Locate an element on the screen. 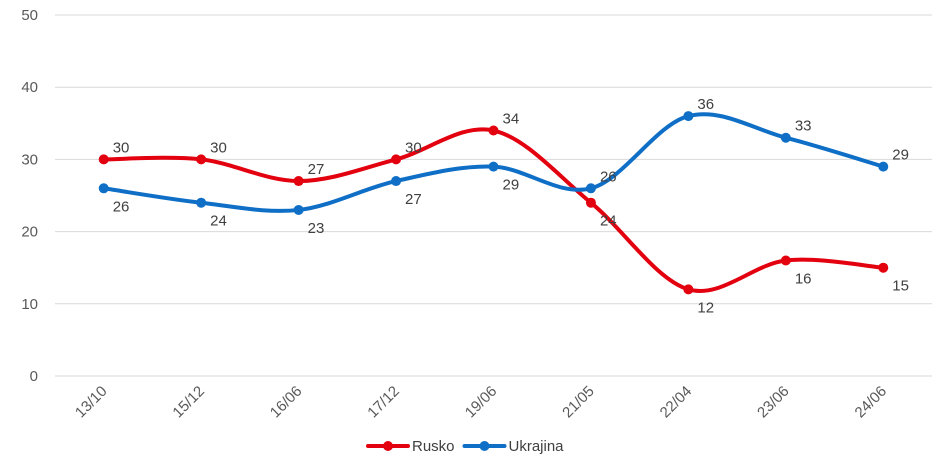 The image size is (945, 470). legend-marker-rusko is located at coordinates (388, 446).